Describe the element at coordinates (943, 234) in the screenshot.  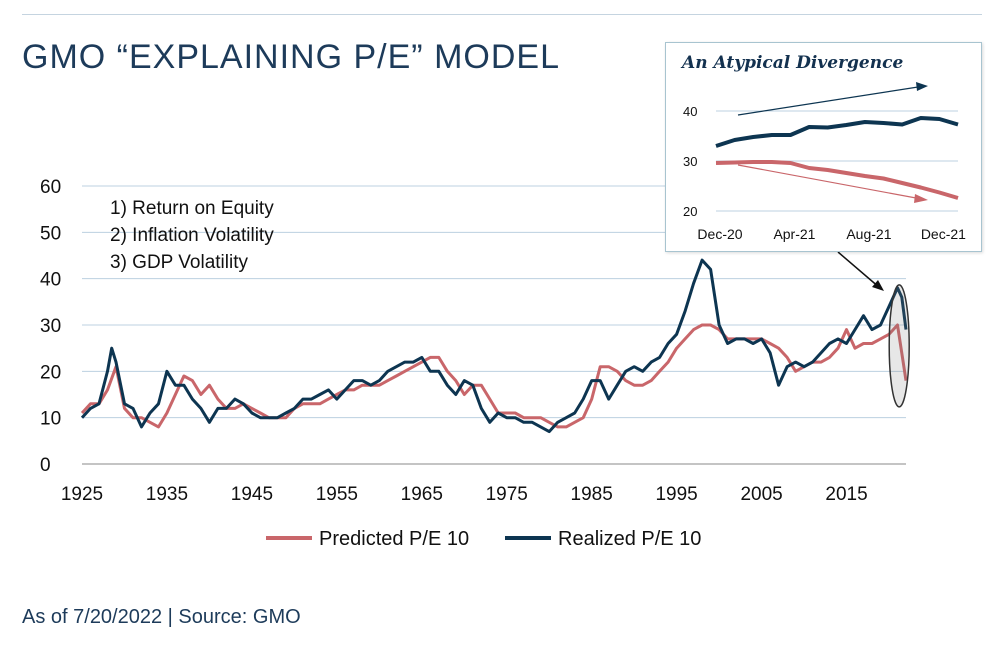
I see `inset-x-tick-label: Dec-21` at that location.